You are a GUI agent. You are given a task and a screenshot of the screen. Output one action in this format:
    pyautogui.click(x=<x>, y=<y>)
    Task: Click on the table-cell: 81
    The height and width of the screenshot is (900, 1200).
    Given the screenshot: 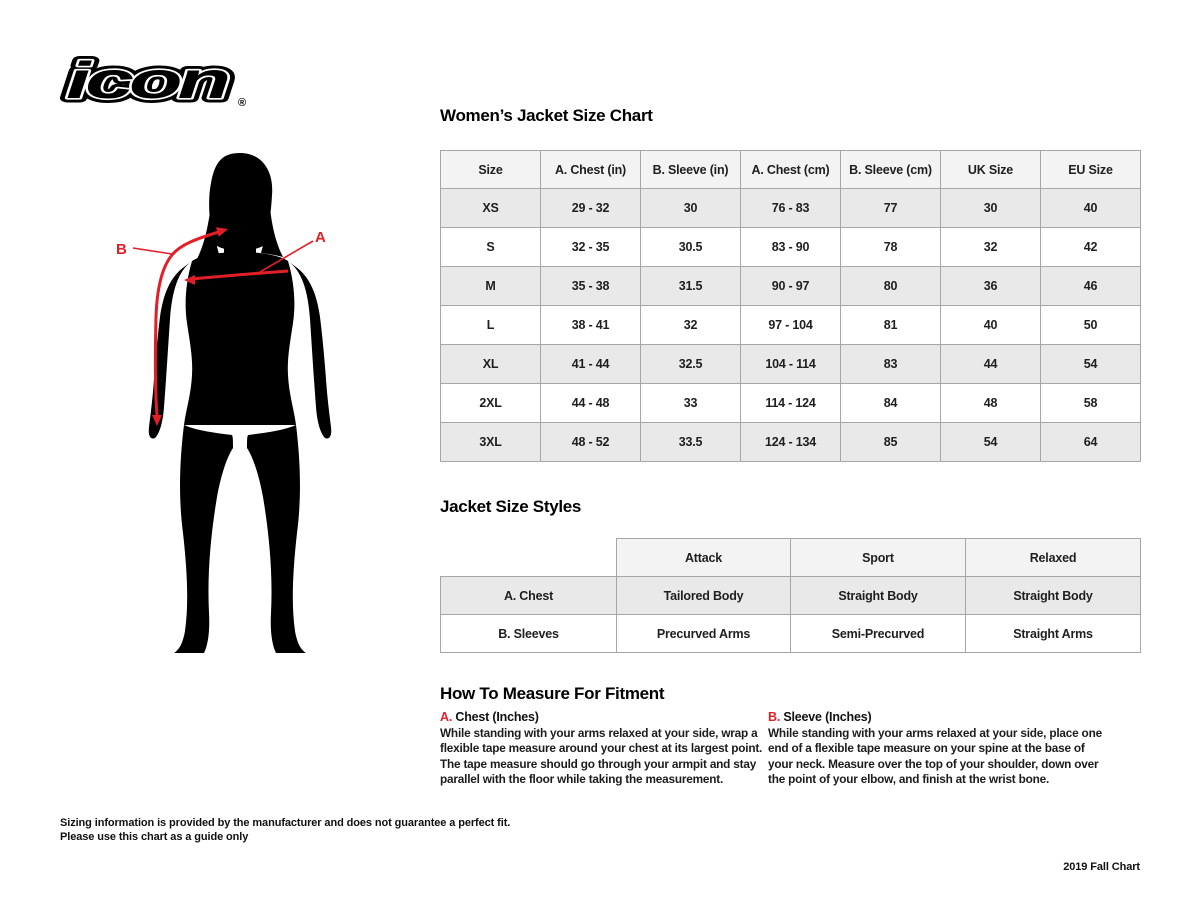 What is the action you would take?
    pyautogui.click(x=890, y=325)
    